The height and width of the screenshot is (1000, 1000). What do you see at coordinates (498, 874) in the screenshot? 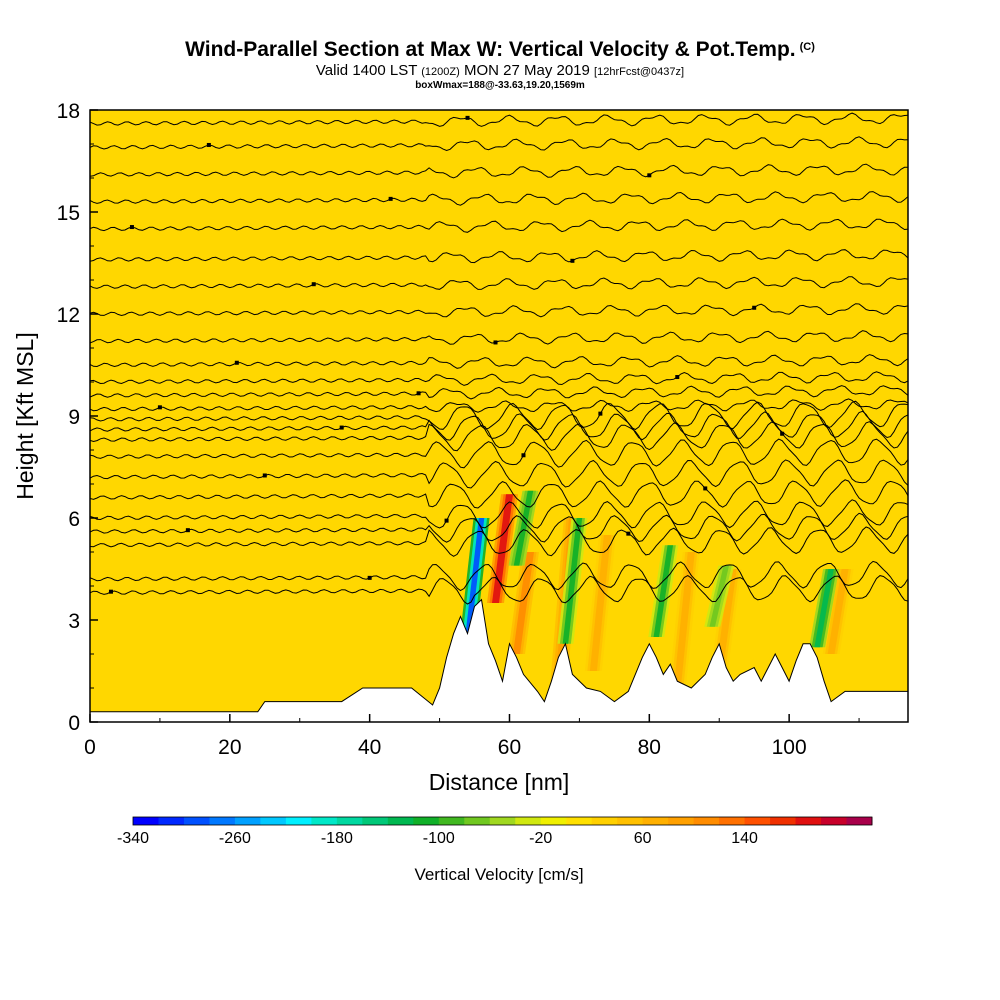
I see `colorbar-title: Vertical Velocity [cm/s]` at bounding box center [498, 874].